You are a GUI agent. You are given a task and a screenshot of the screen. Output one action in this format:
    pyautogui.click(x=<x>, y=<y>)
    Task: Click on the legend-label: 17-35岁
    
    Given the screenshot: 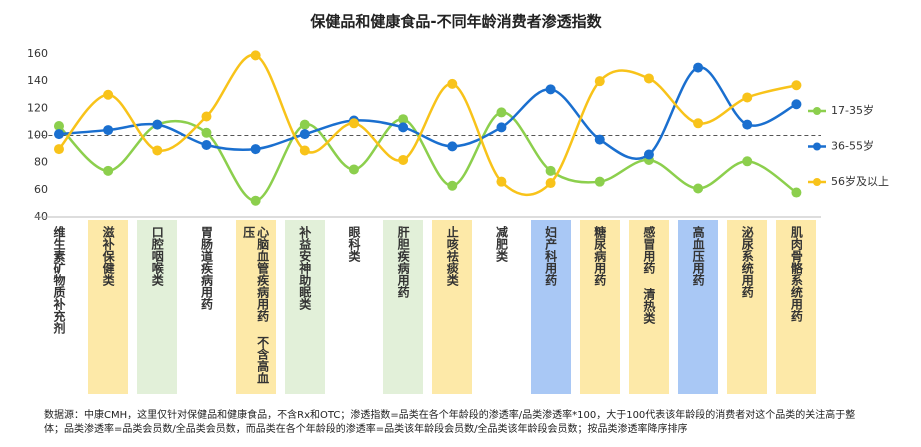 What is the action you would take?
    pyautogui.click(x=852, y=110)
    